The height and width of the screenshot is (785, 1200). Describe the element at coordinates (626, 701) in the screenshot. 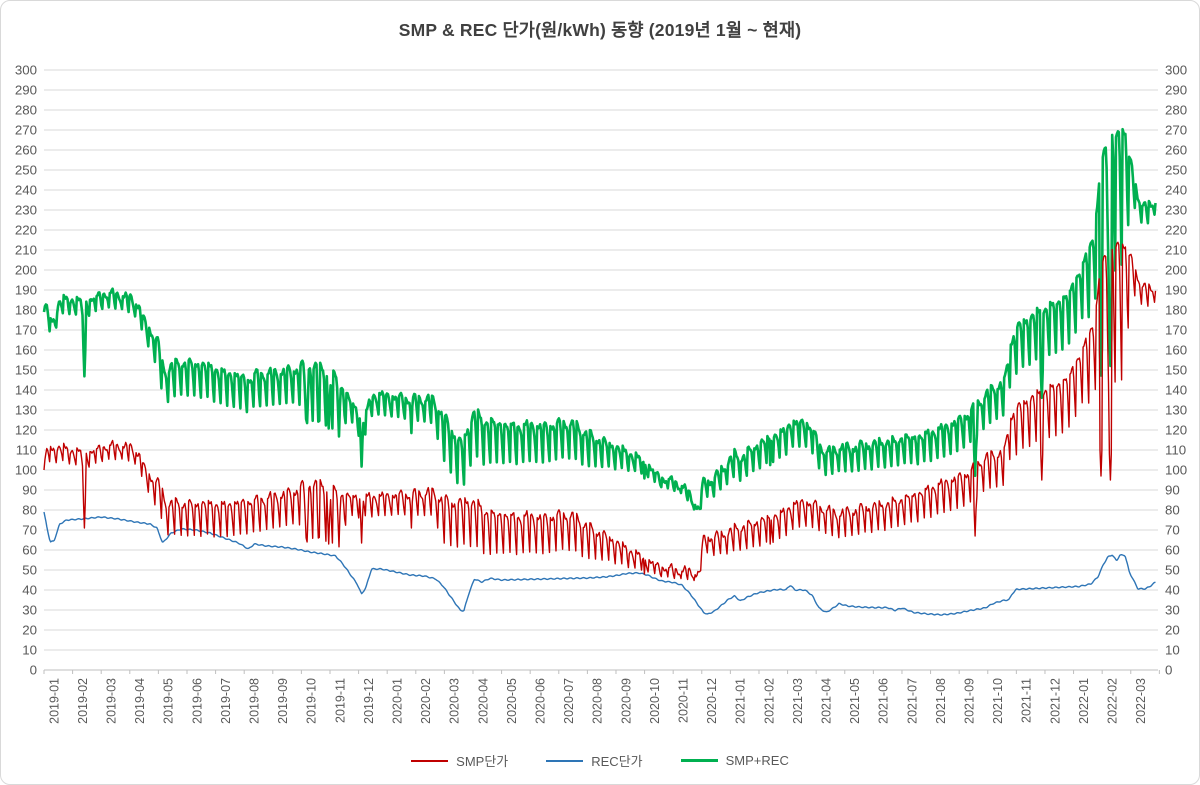

I see `x-axis-month-label: 2020-09` at that location.